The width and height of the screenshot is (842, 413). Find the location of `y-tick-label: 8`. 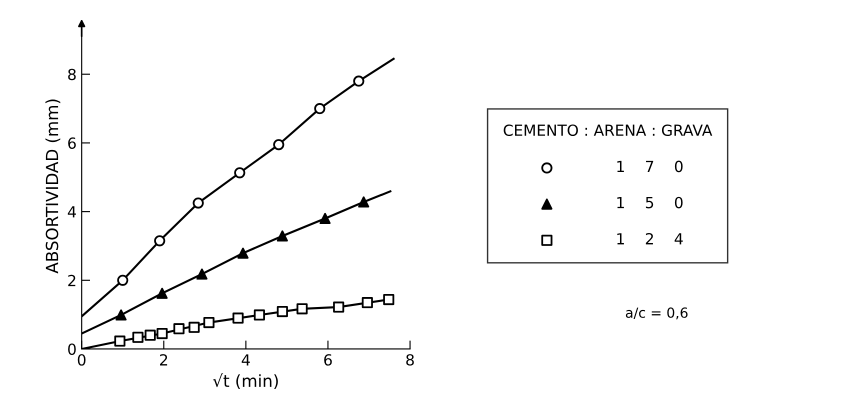

y-tick-label: 8 is located at coordinates (72, 74).